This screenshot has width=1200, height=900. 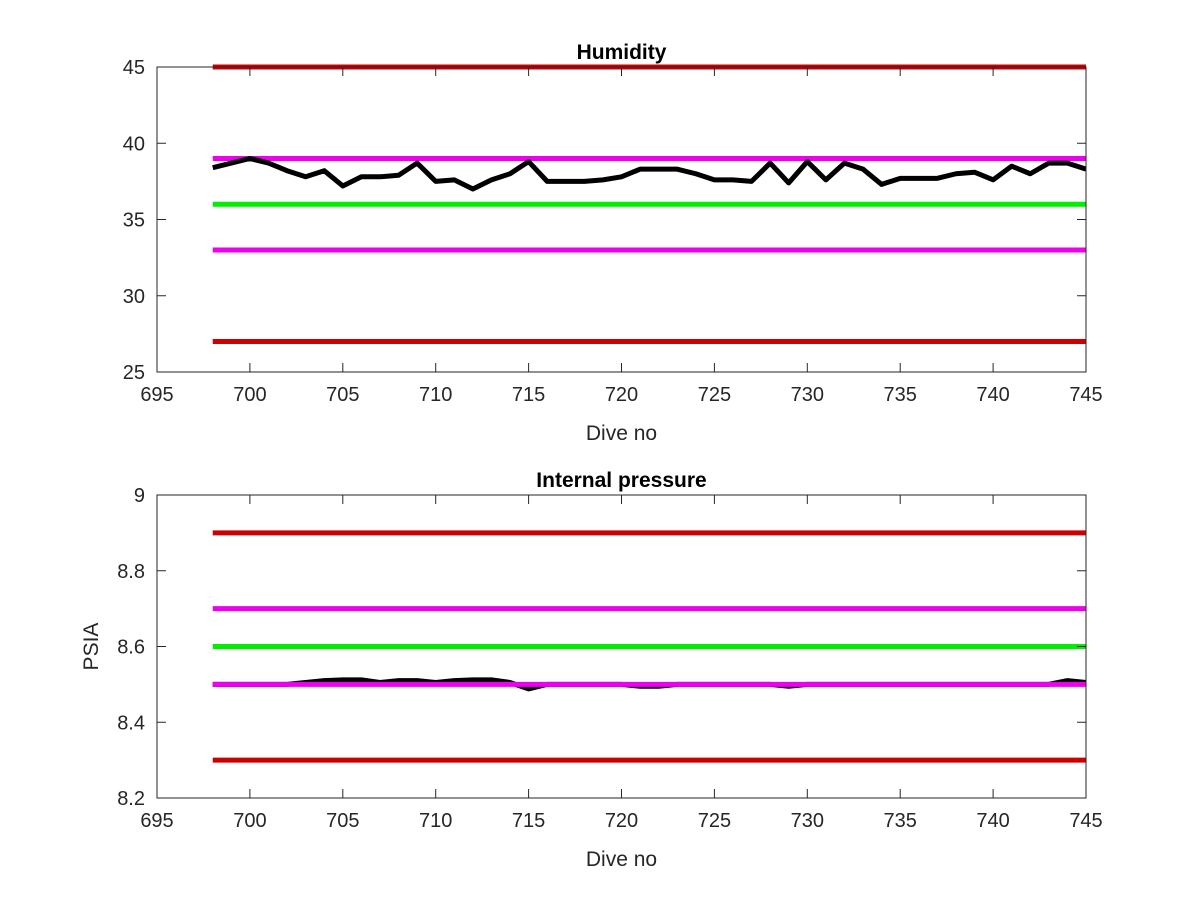 I want to click on plot-2-y-tick-label: 8.4, so click(x=131, y=723).